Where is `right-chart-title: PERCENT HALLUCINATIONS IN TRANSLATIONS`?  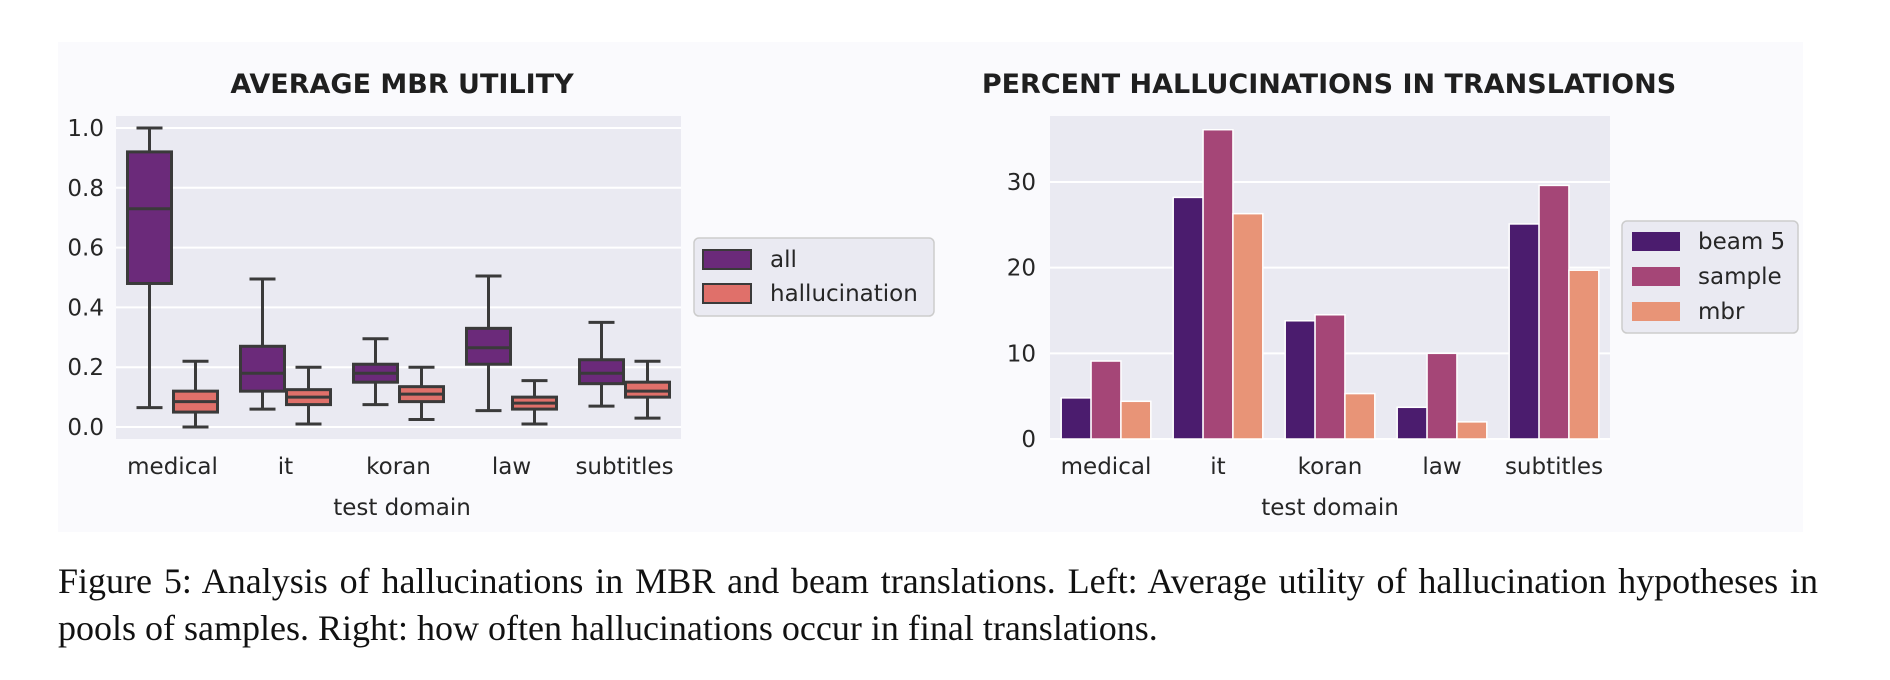
right-chart-title: PERCENT HALLUCINATIONS IN TRANSLATIONS is located at coordinates (1329, 84).